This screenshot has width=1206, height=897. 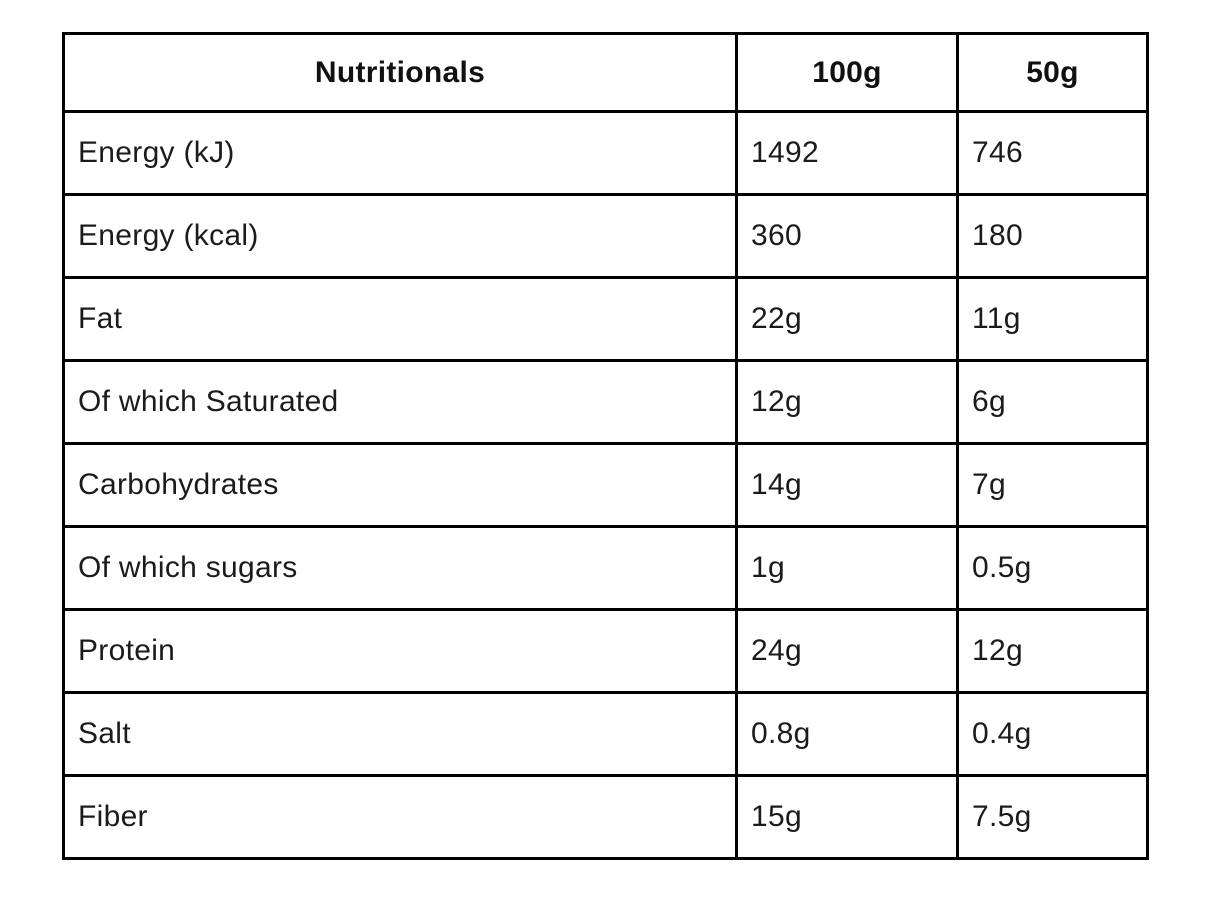 I want to click on row-label: Energy (kcal), so click(x=400, y=236).